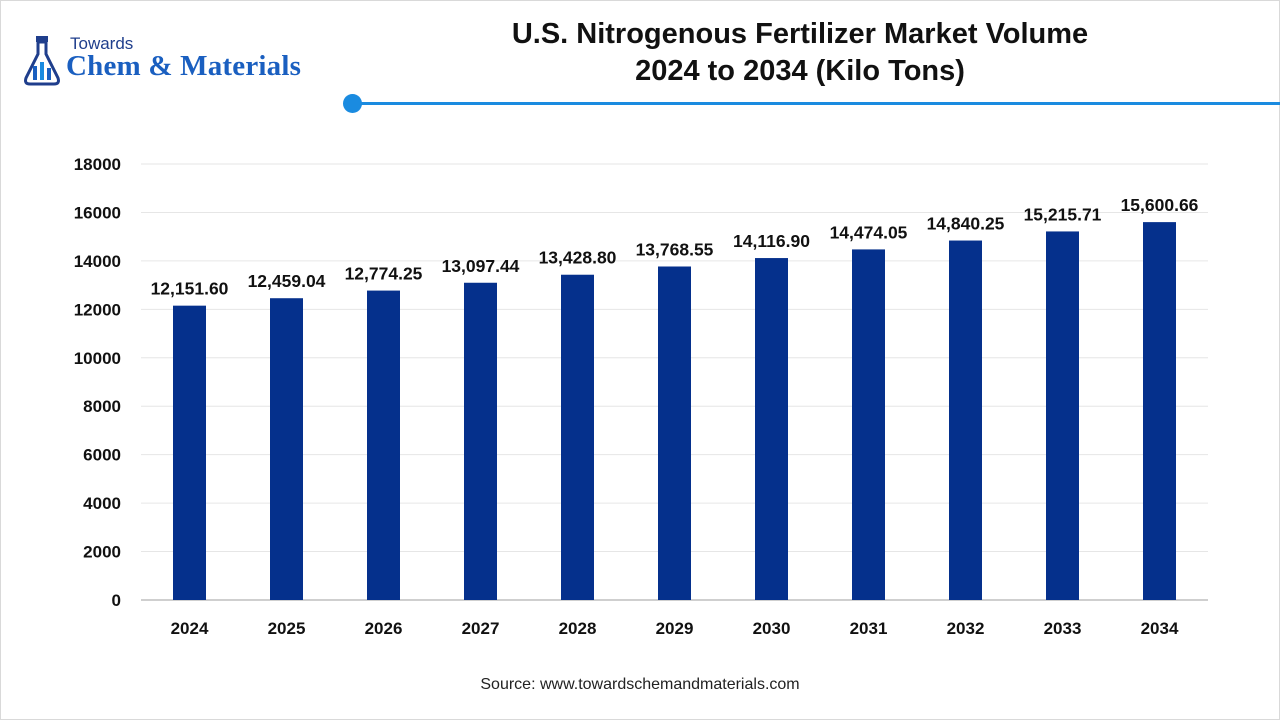 The height and width of the screenshot is (720, 1280). I want to click on data-label: 12,459.04, so click(287, 281).